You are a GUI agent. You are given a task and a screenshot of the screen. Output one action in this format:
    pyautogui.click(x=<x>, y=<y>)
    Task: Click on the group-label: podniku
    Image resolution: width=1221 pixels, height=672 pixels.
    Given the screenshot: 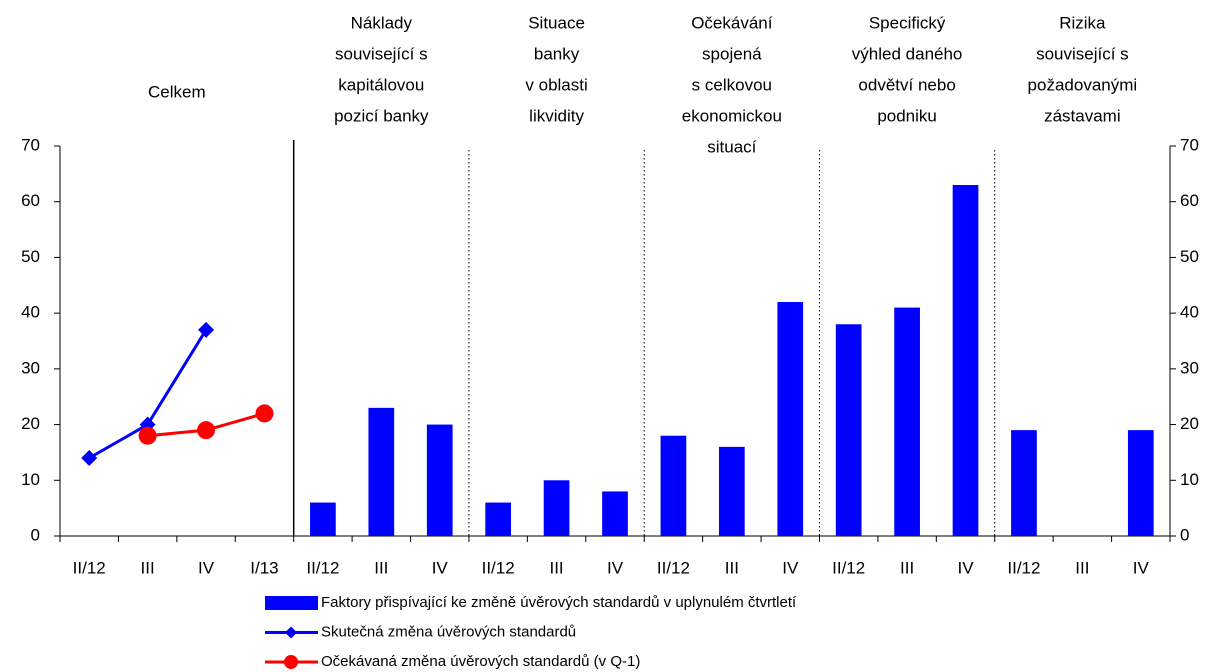 What is the action you would take?
    pyautogui.click(x=907, y=115)
    